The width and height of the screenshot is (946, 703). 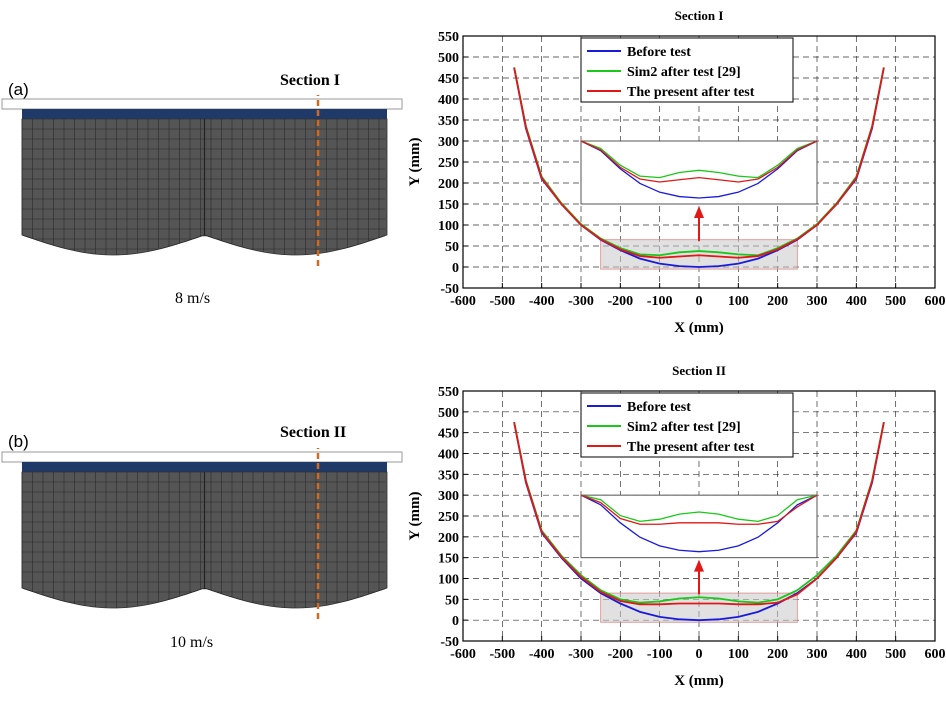 What do you see at coordinates (310, 80) in the screenshot?
I see `section-label-a: Section I` at bounding box center [310, 80].